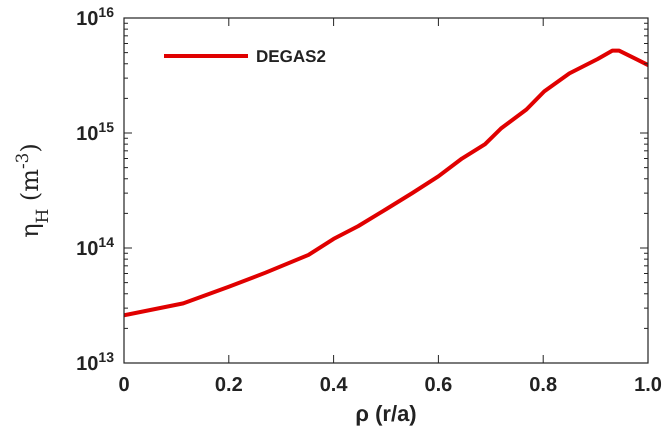 This screenshot has width=670, height=433. Describe the element at coordinates (334, 385) in the screenshot. I see `x-tick-label: 0.4` at that location.